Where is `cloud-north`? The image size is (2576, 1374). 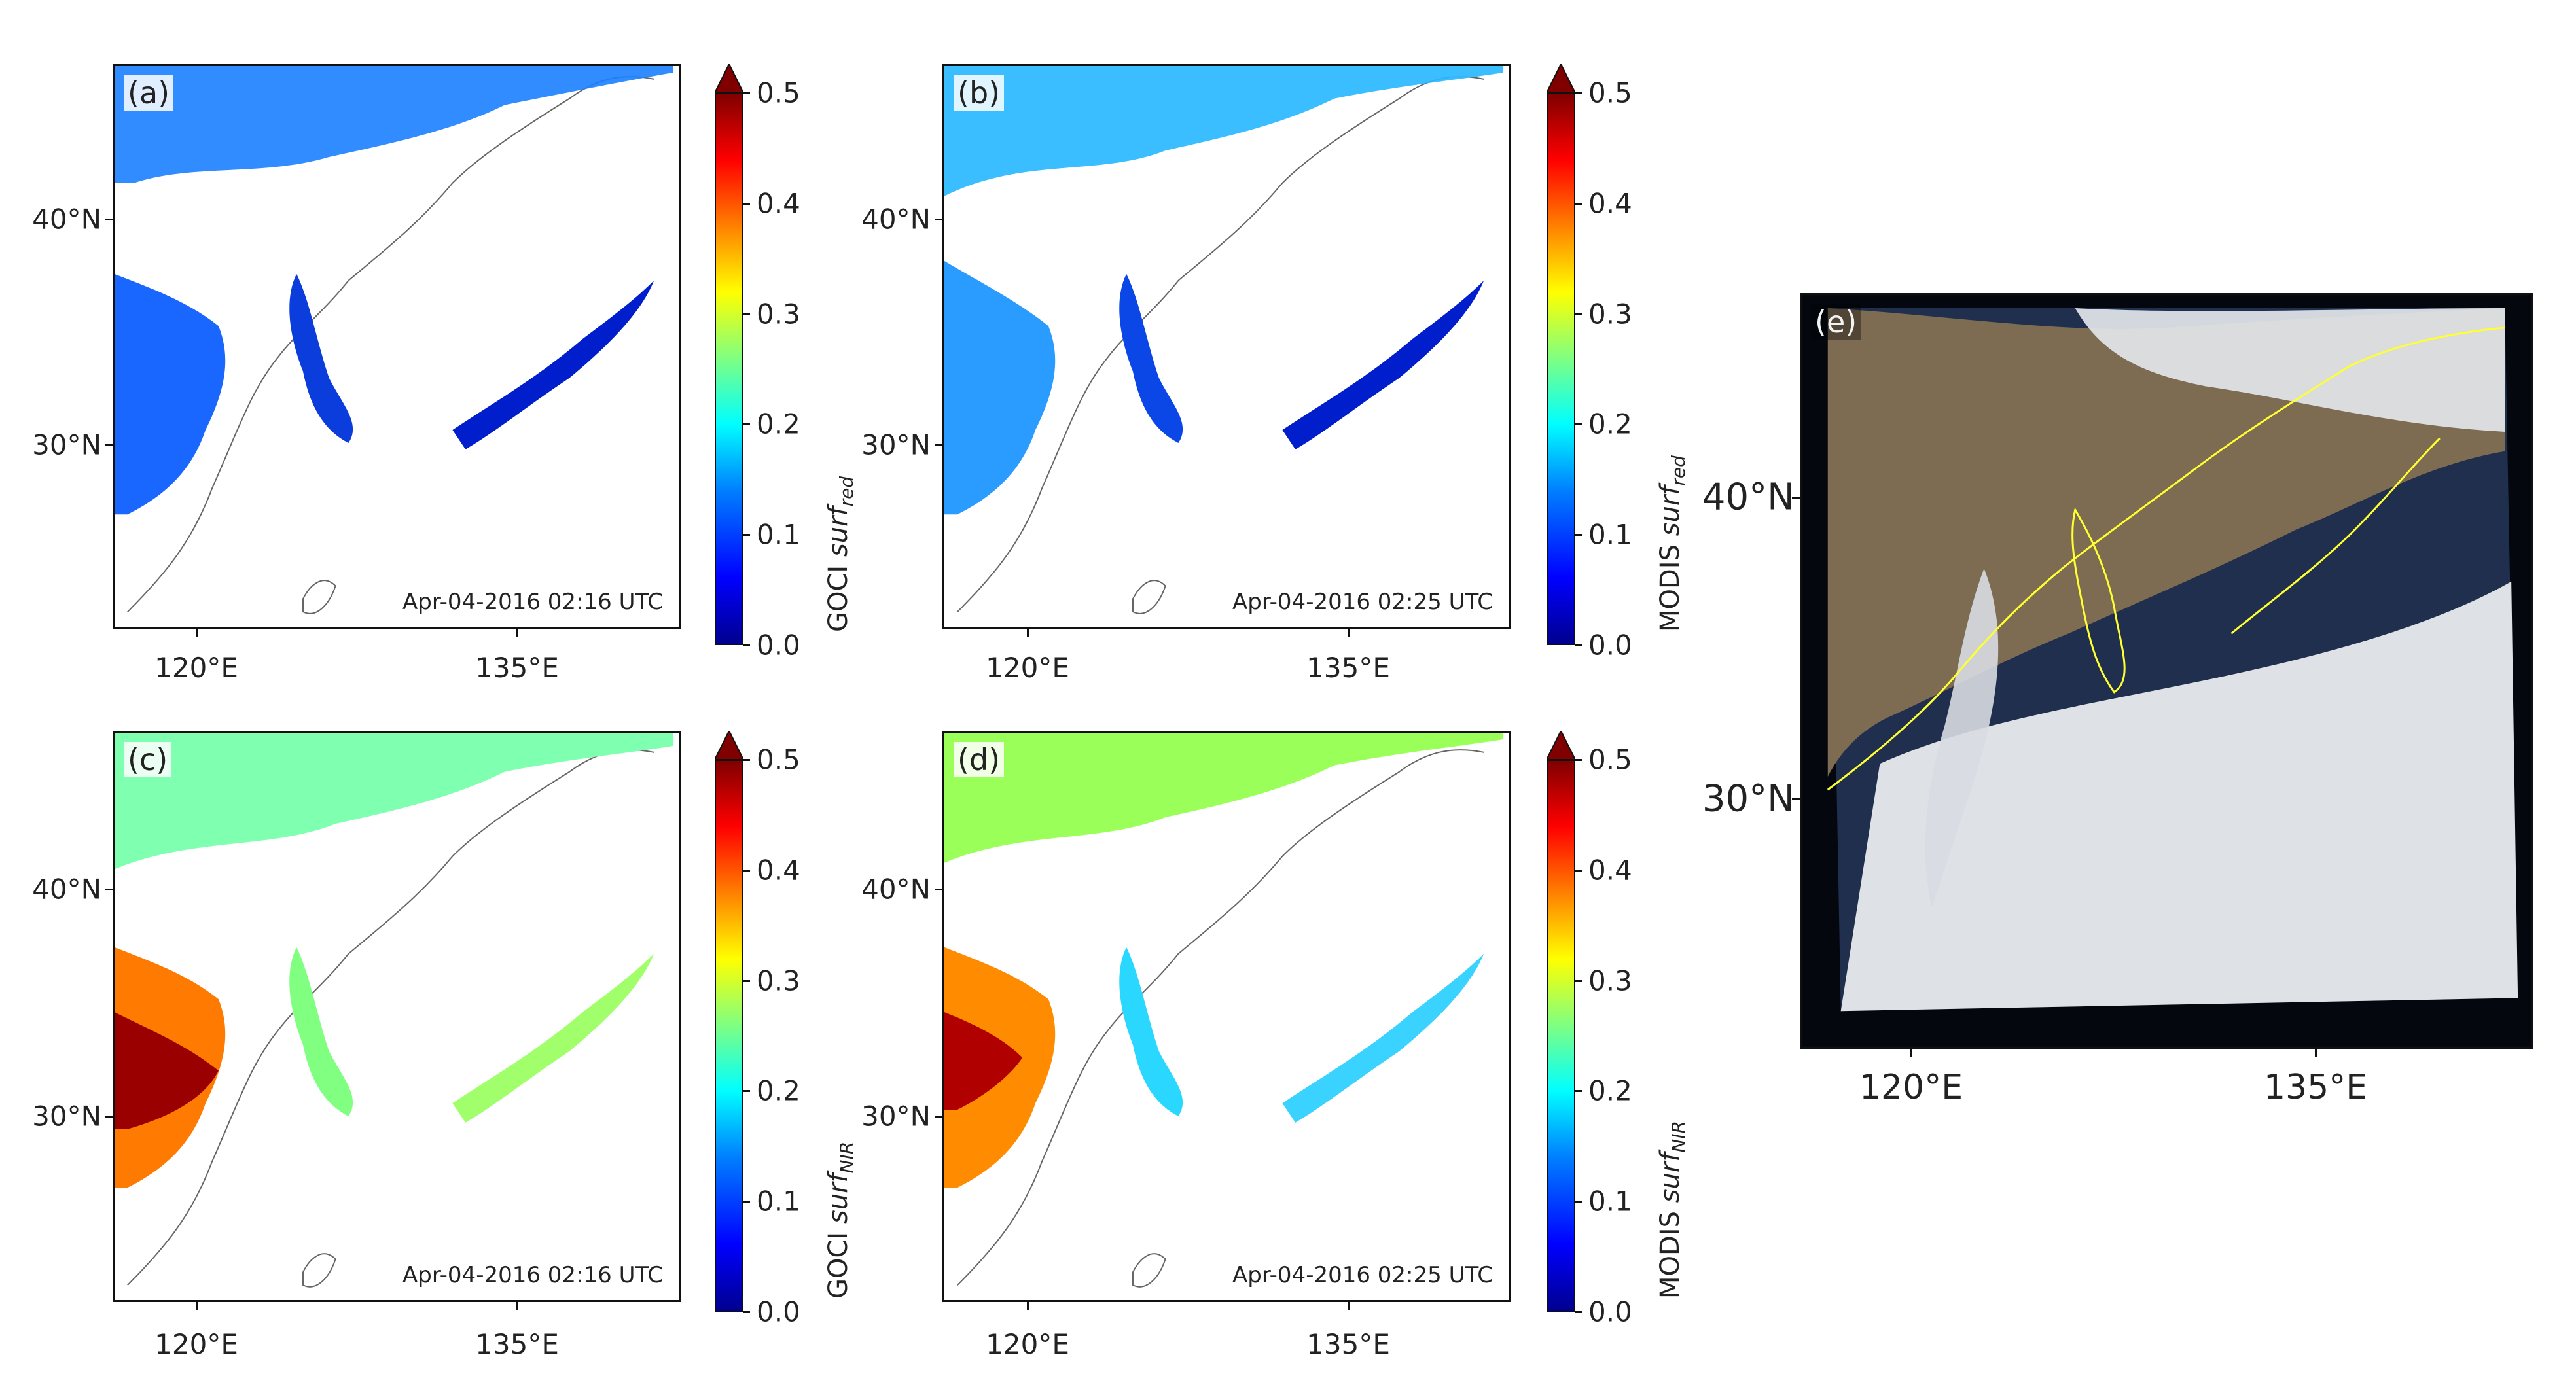
cloud-north is located at coordinates (2290, 370).